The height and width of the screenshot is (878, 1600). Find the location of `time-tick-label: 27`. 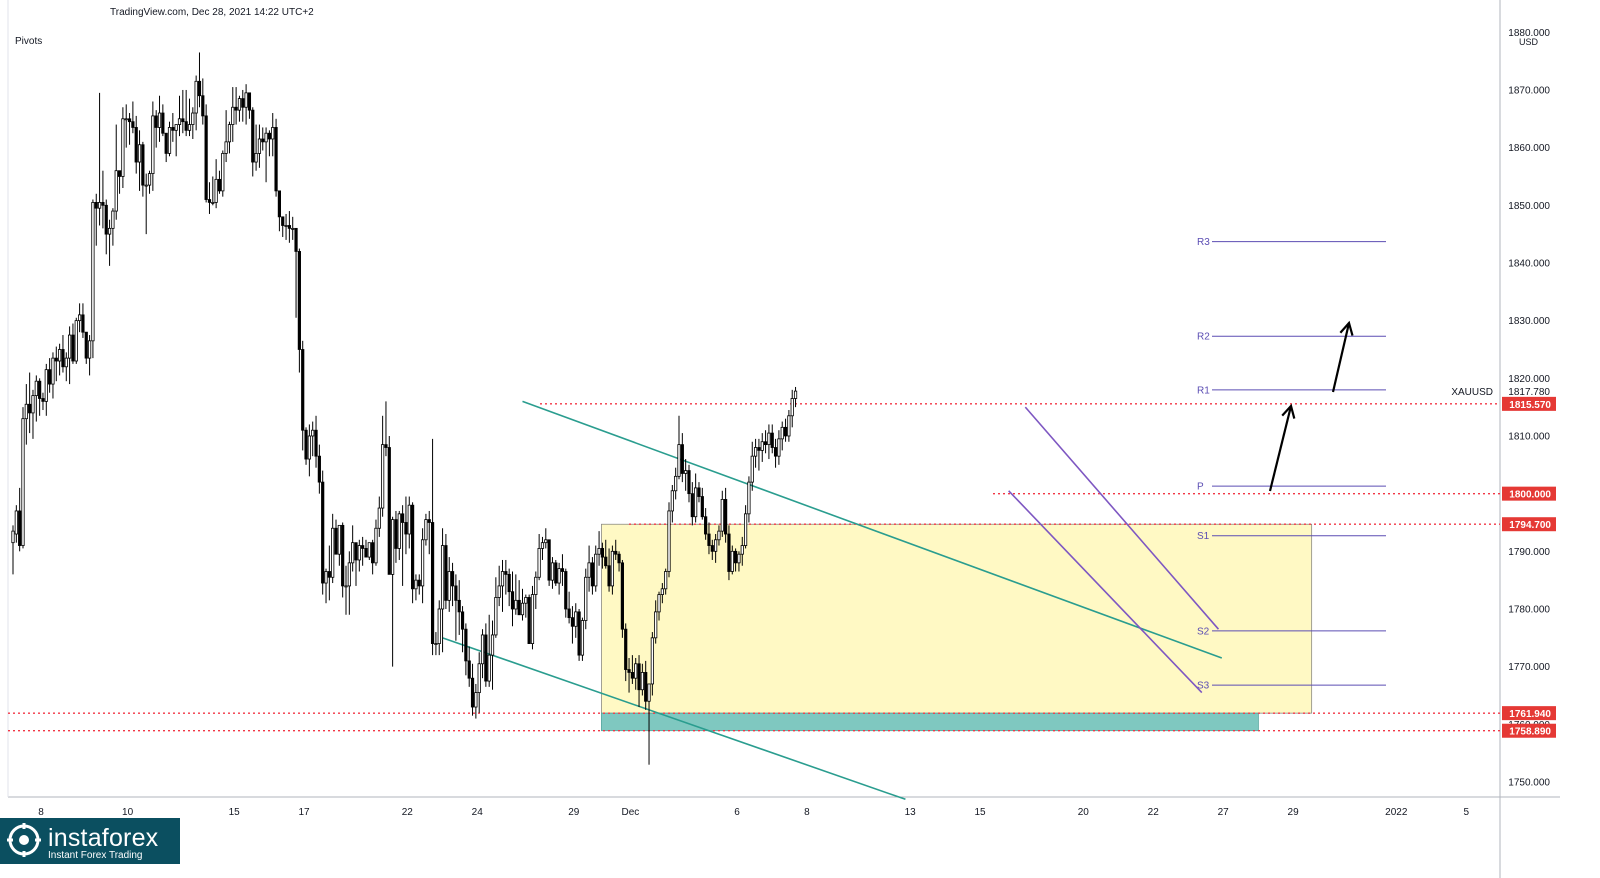

time-tick-label: 27 is located at coordinates (1224, 812).